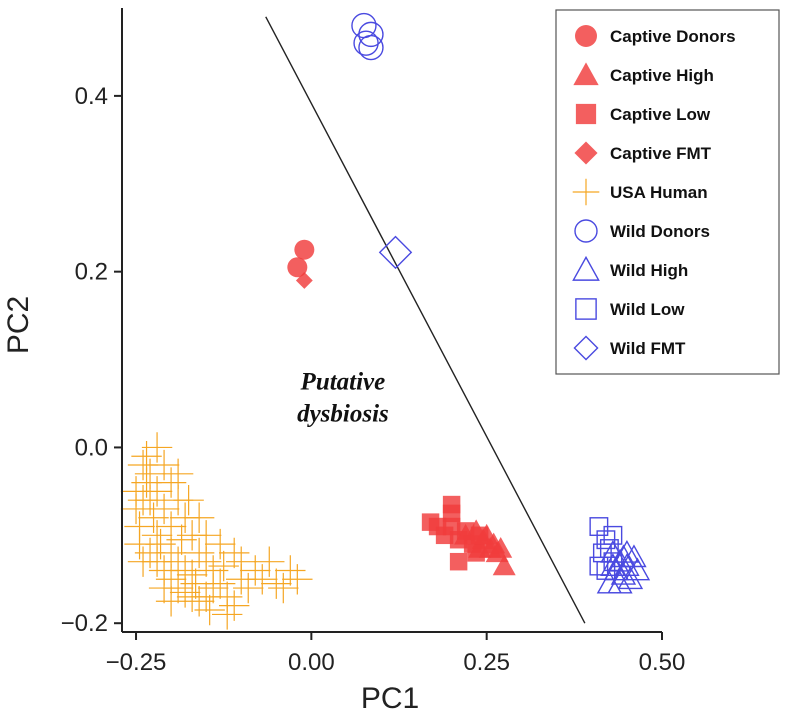  I want to click on legend-item: Wild Donors, so click(642, 231).